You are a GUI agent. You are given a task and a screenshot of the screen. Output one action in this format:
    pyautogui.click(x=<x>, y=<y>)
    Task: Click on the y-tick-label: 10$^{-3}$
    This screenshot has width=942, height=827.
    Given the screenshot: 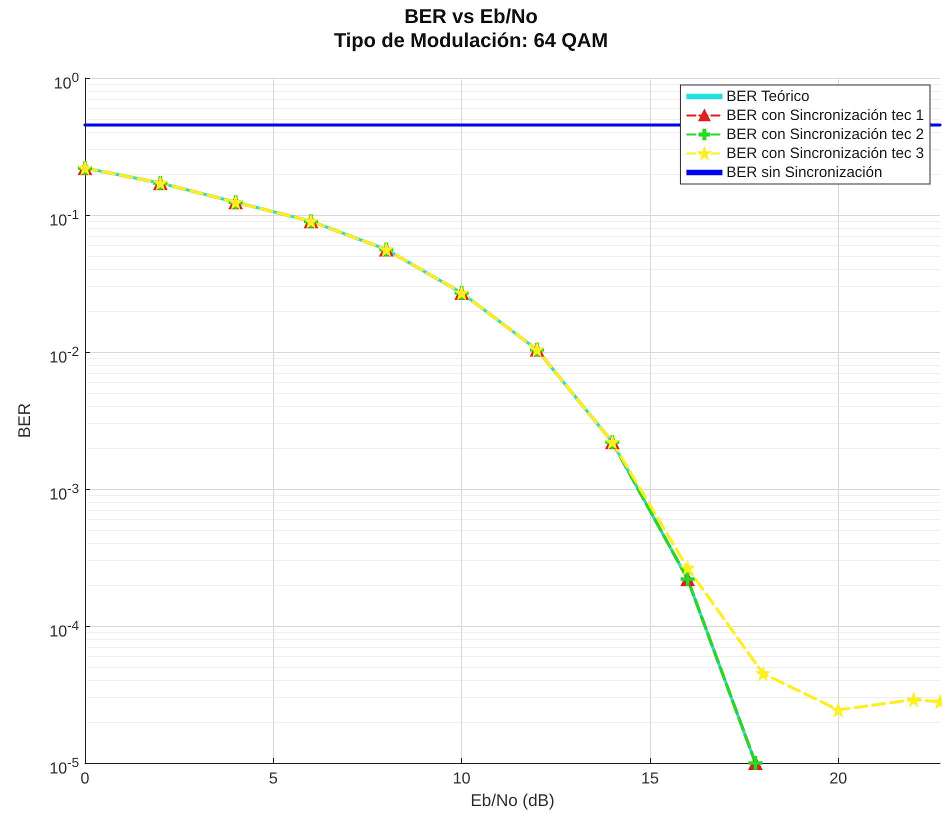 What is the action you would take?
    pyautogui.click(x=64, y=493)
    